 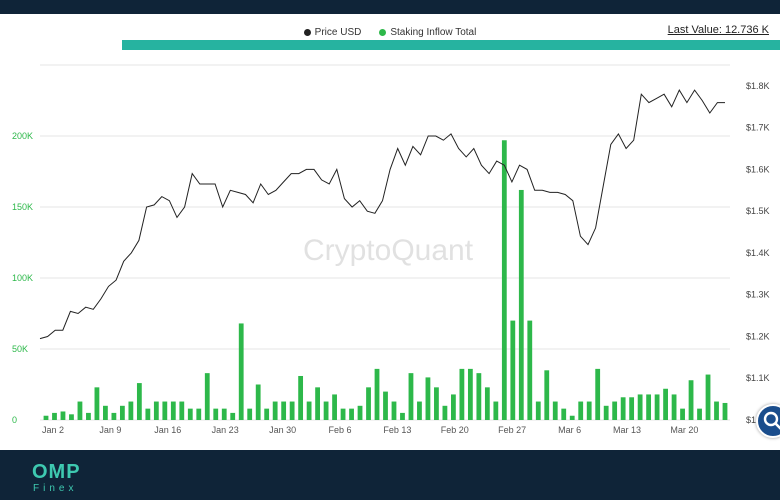 I want to click on x-axis-tick-label: Feb 20, so click(x=455, y=430).